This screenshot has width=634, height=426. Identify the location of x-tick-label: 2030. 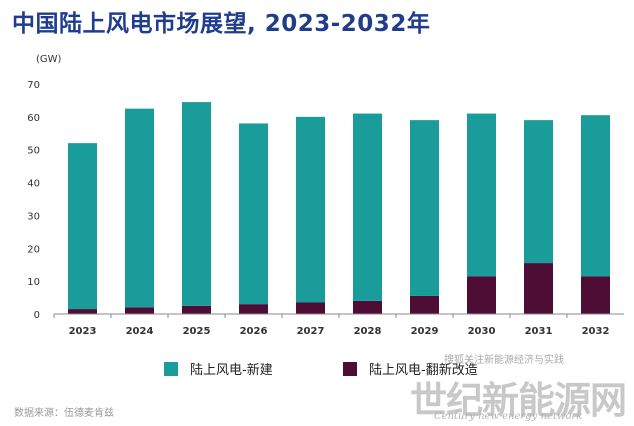
(482, 331).